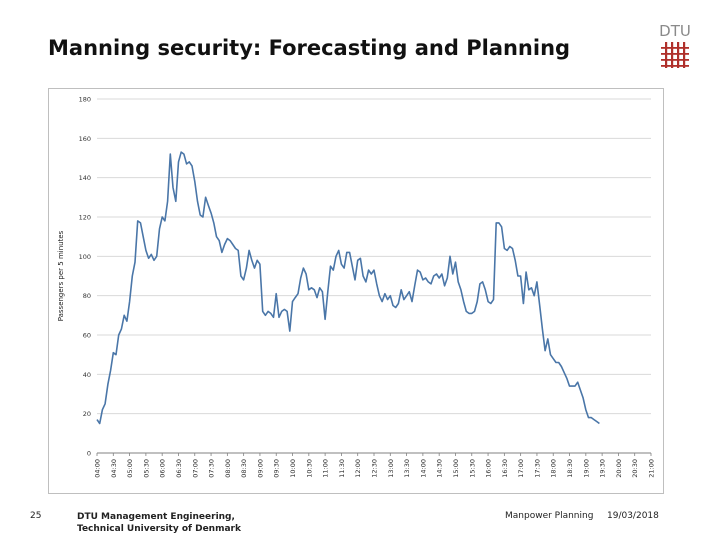  I want to click on dtu-logo: DTU, so click(675, 45).